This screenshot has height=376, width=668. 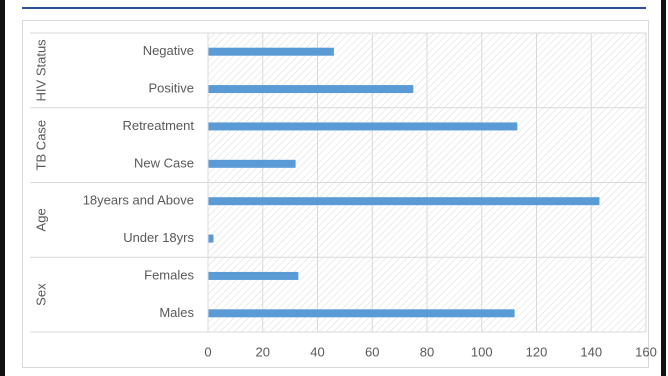 I want to click on y-tick-label: 18years and Above, so click(x=138, y=200).